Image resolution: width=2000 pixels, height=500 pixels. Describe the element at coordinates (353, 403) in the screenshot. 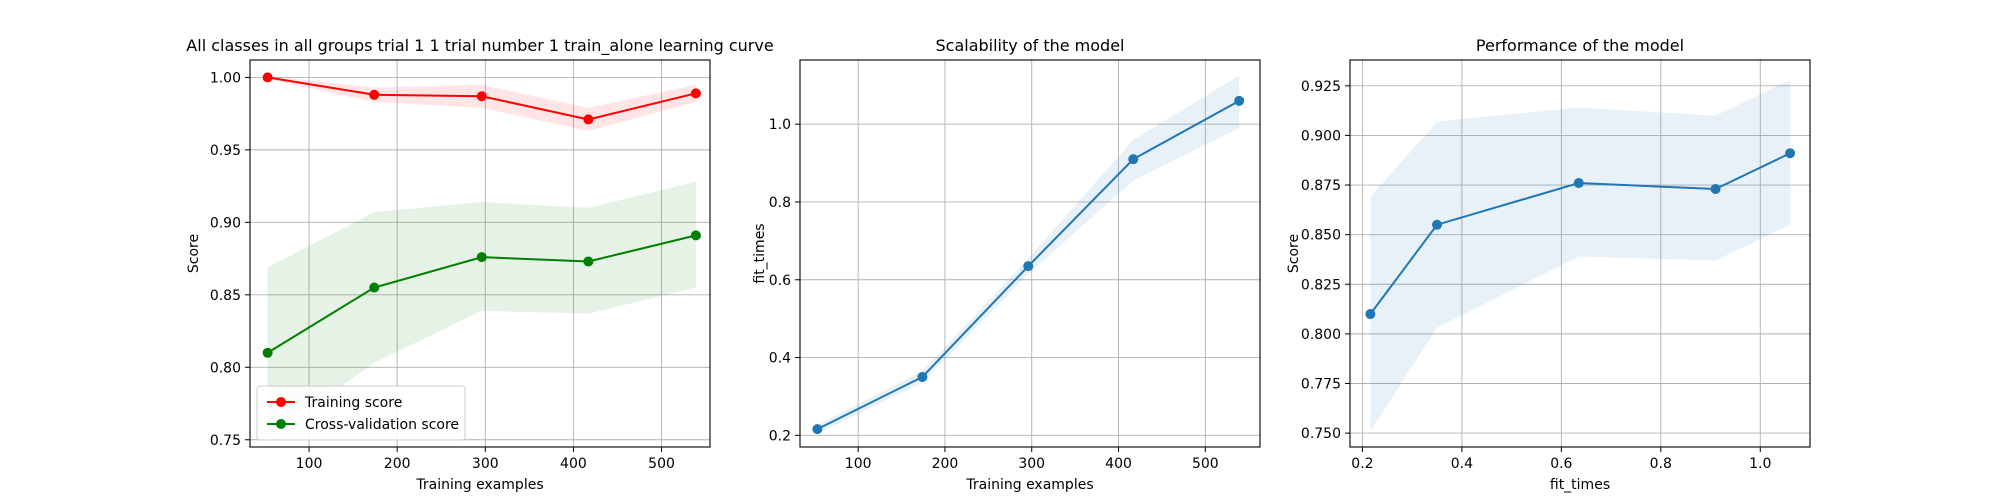

I see `legend-label: Training score` at that location.